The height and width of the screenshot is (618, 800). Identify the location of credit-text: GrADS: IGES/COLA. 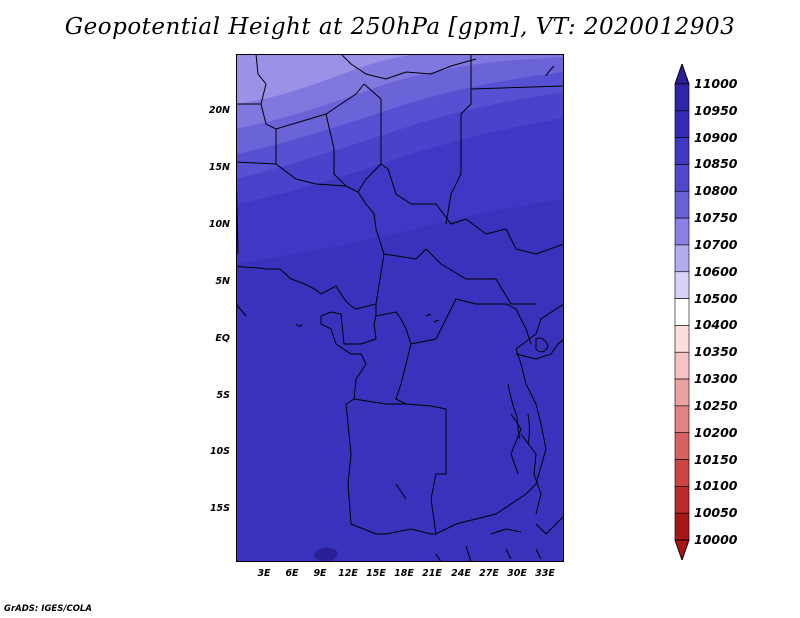
(48, 609).